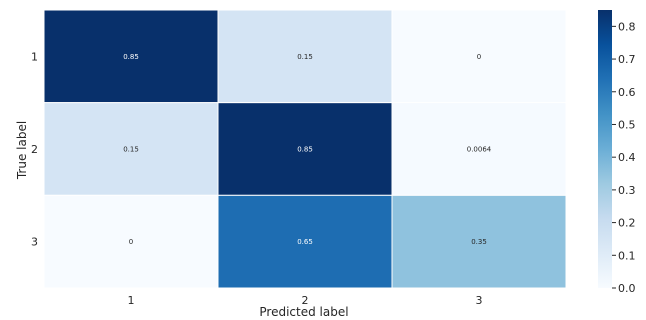  Describe the element at coordinates (22, 150) in the screenshot. I see `y-axis-label: True label` at that location.